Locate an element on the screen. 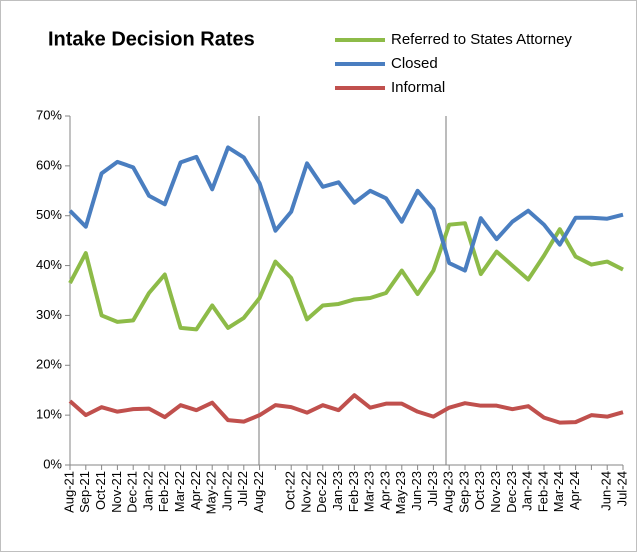 The image size is (637, 552). y-tick-label: 10% is located at coordinates (49, 414).